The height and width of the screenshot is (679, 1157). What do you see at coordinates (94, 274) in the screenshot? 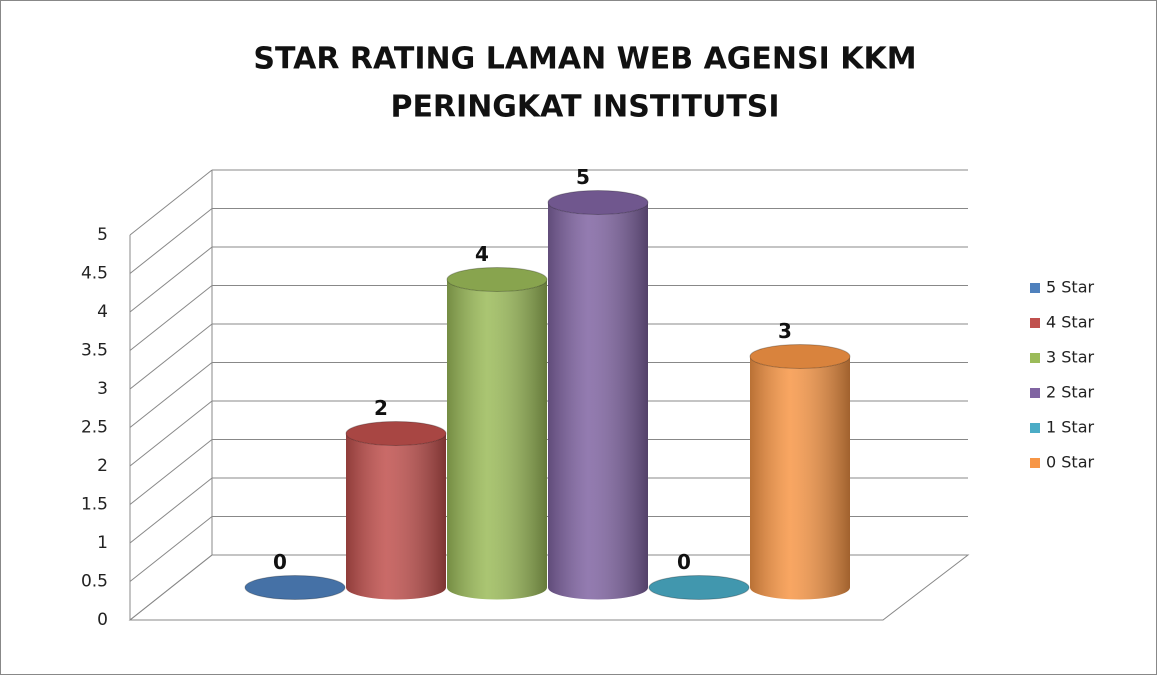
I see `y-tick-label: 4.5` at bounding box center [94, 274].